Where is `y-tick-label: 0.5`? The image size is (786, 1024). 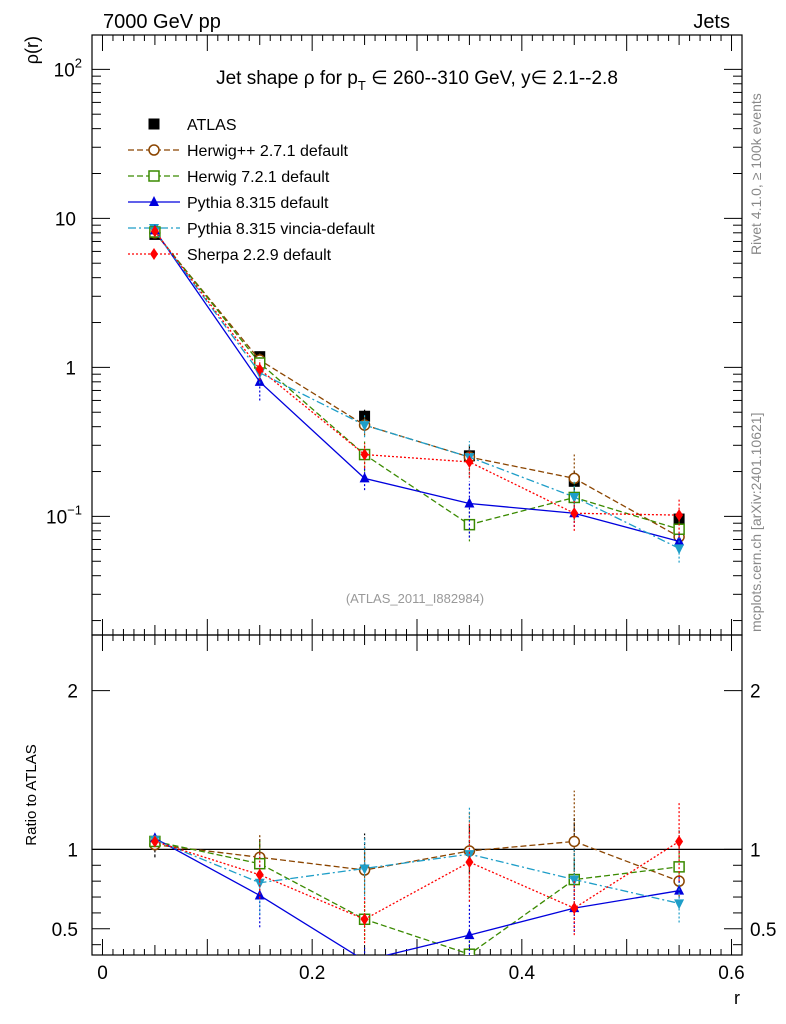
y-tick-label: 0.5 is located at coordinates (65, 930).